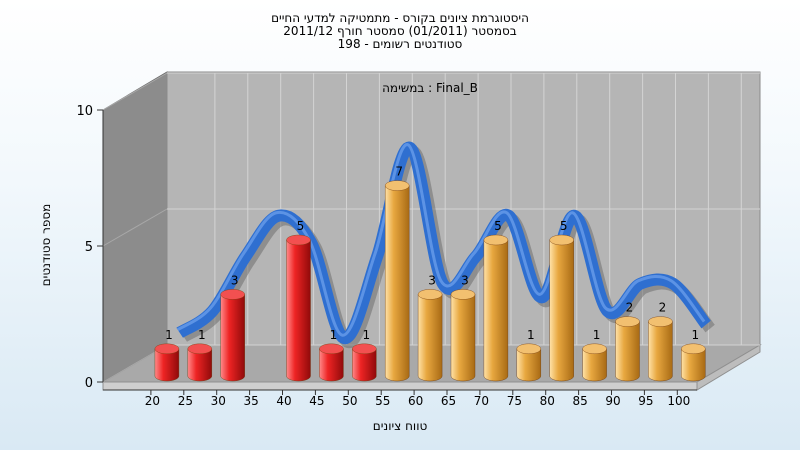  What do you see at coordinates (251, 401) in the screenshot?
I see `x-tick-label: 35` at bounding box center [251, 401].